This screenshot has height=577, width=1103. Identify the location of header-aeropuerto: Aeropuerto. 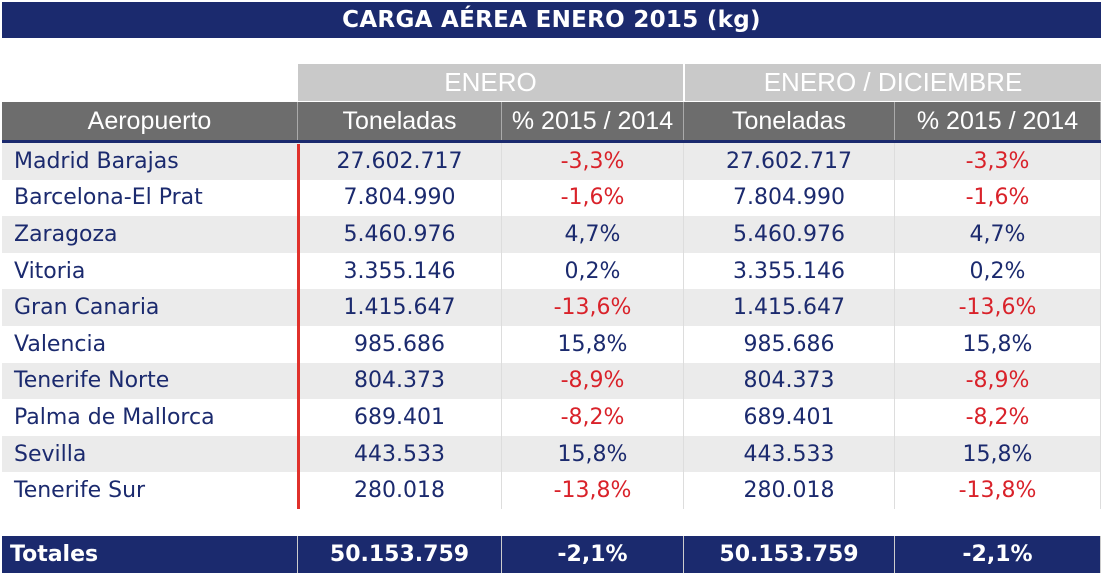
(150, 121).